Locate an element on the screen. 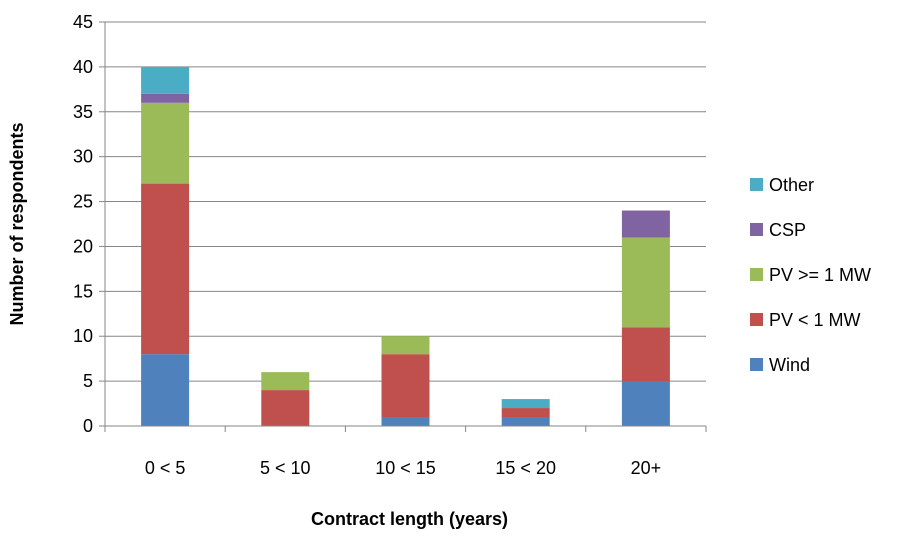 The image size is (902, 536). y-axis-title: Number of respondents is located at coordinates (17, 223).